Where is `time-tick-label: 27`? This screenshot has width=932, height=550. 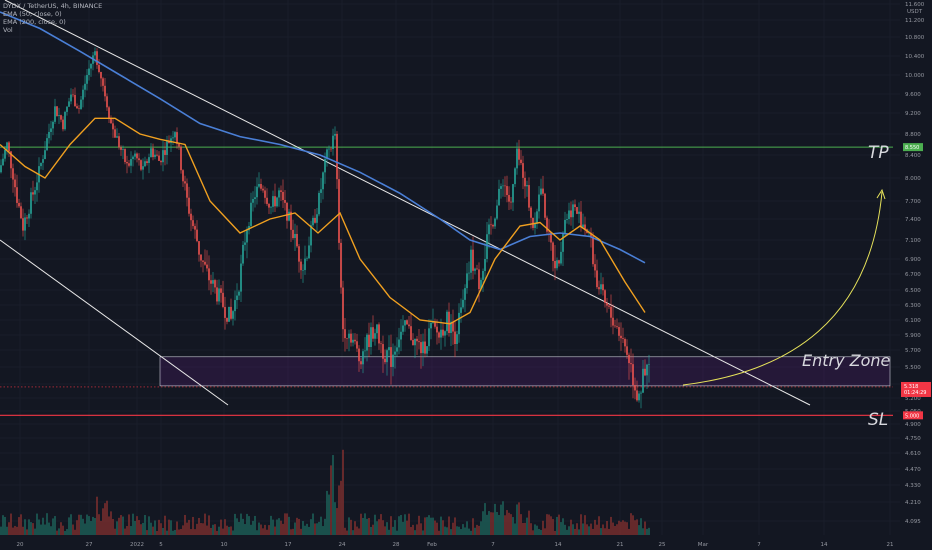 time-tick-label: 27 is located at coordinates (89, 545).